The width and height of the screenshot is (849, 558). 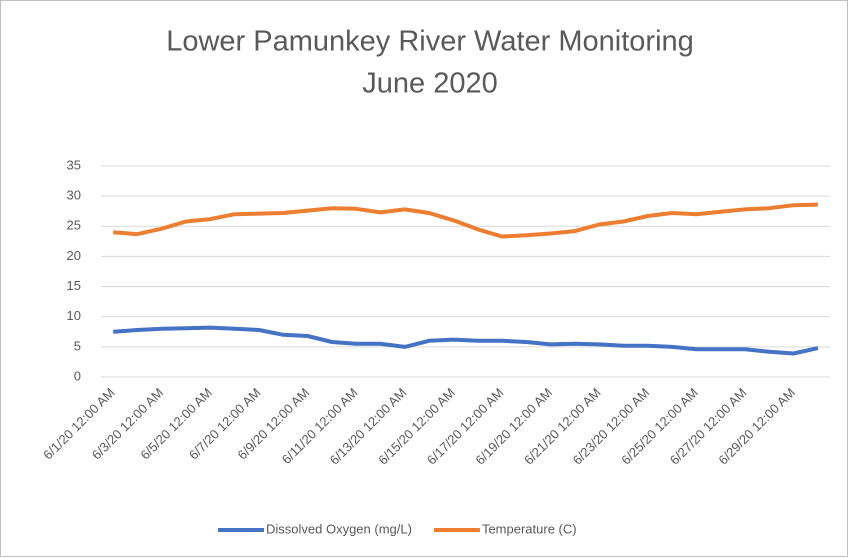 I want to click on y-tick-label: 0, so click(x=77, y=375).